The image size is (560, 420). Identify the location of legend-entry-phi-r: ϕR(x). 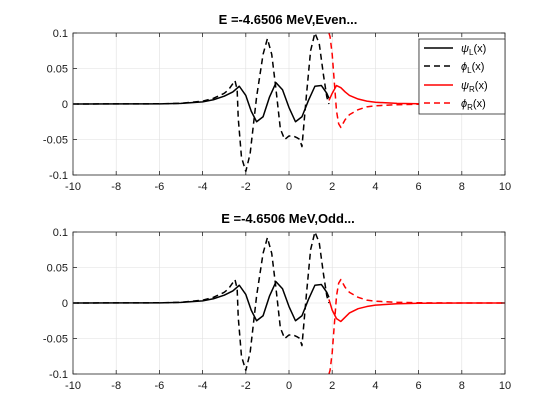
(455, 105).